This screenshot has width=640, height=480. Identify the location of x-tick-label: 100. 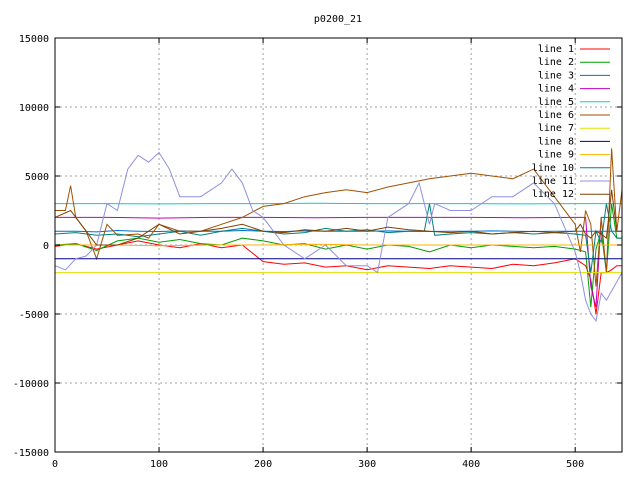
(159, 464).